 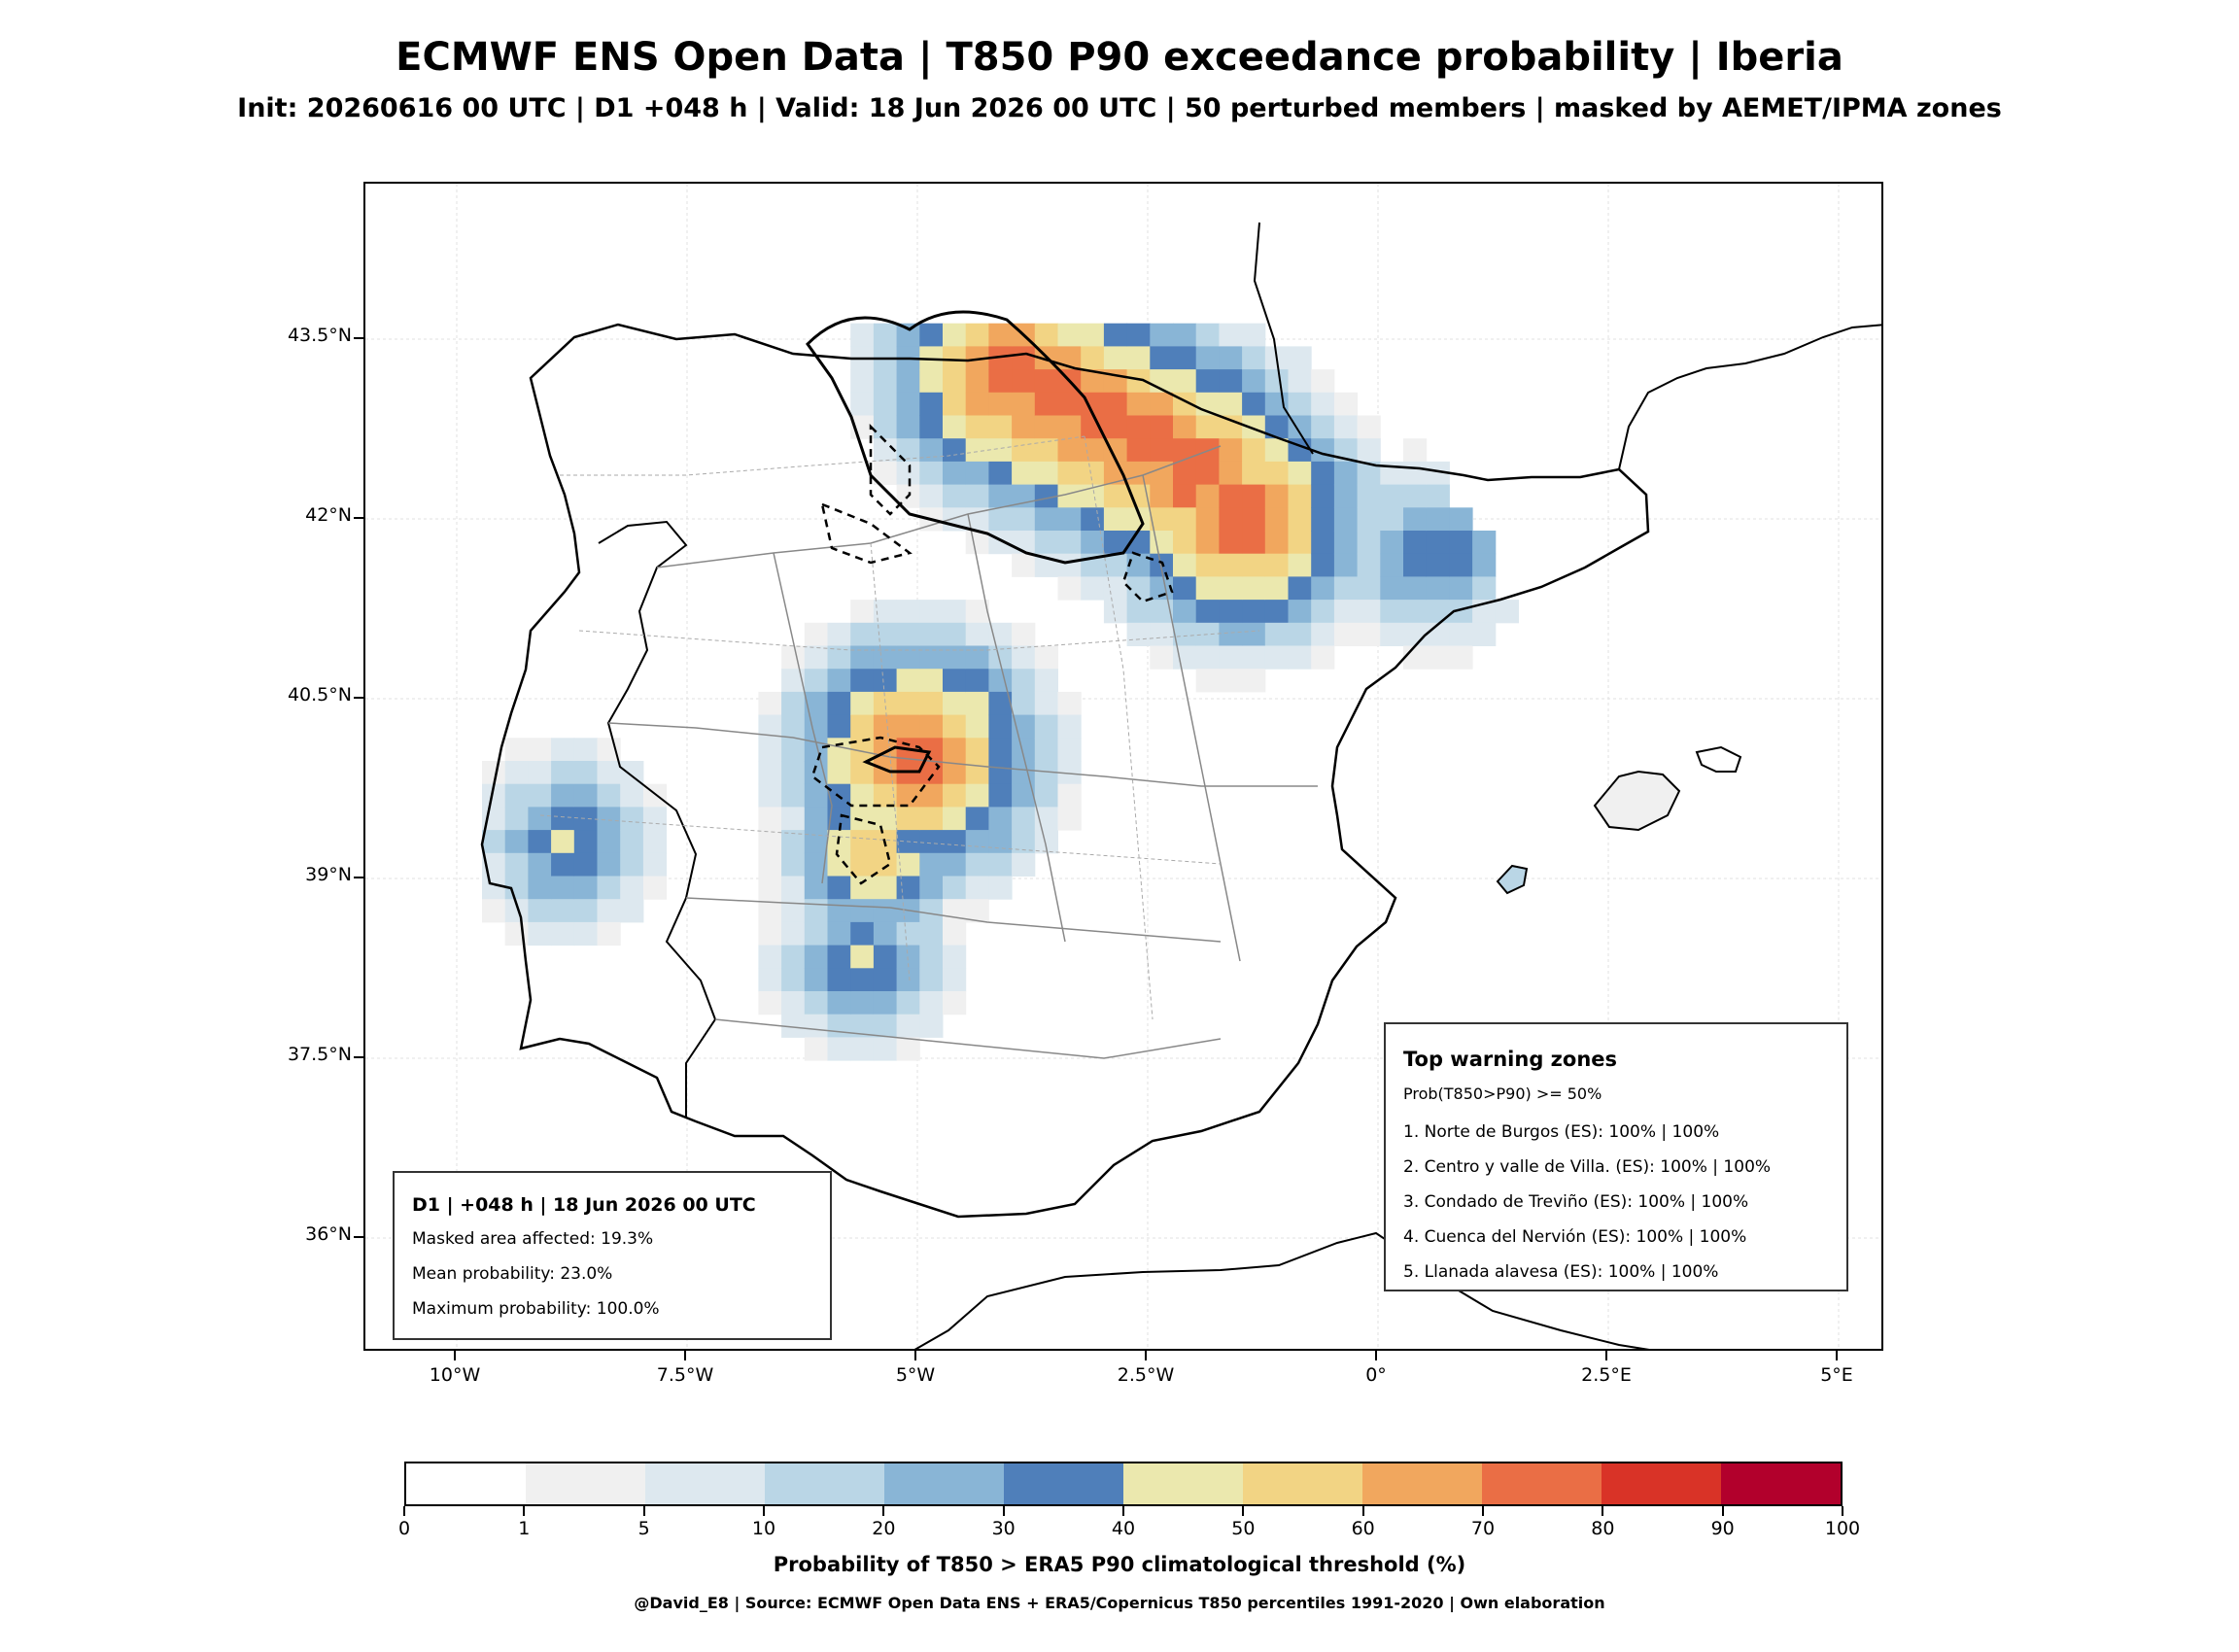 What do you see at coordinates (1837, 1375) in the screenshot?
I see `lon-tick-5e: 5°E` at bounding box center [1837, 1375].